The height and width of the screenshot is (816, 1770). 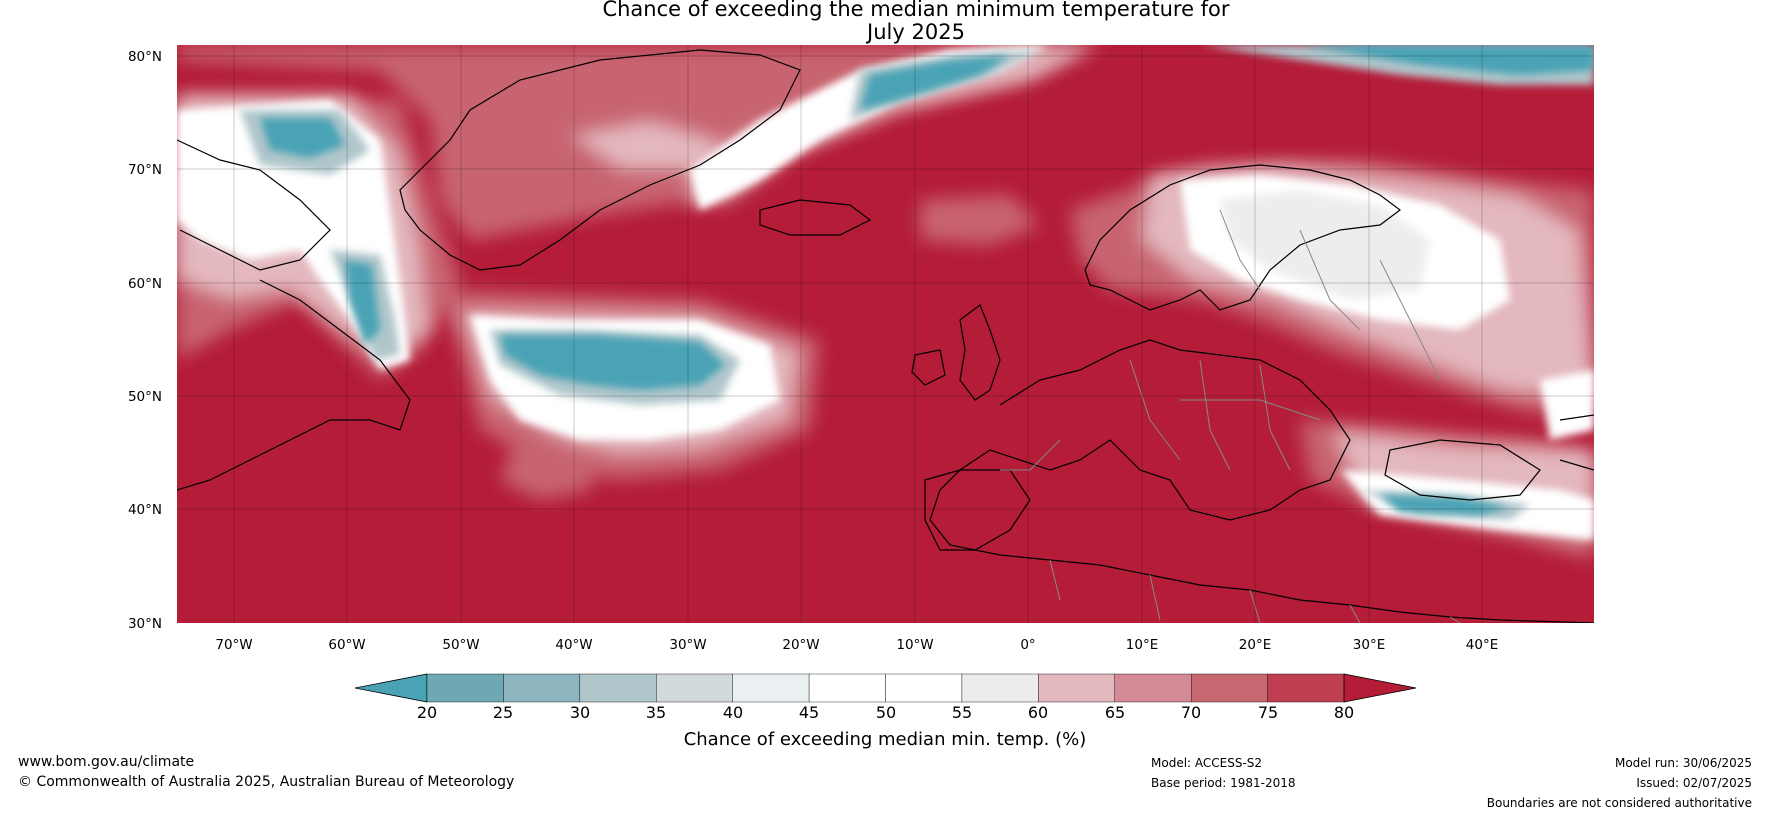 I want to click on colorbar-extend-high, so click(x=1380, y=688).